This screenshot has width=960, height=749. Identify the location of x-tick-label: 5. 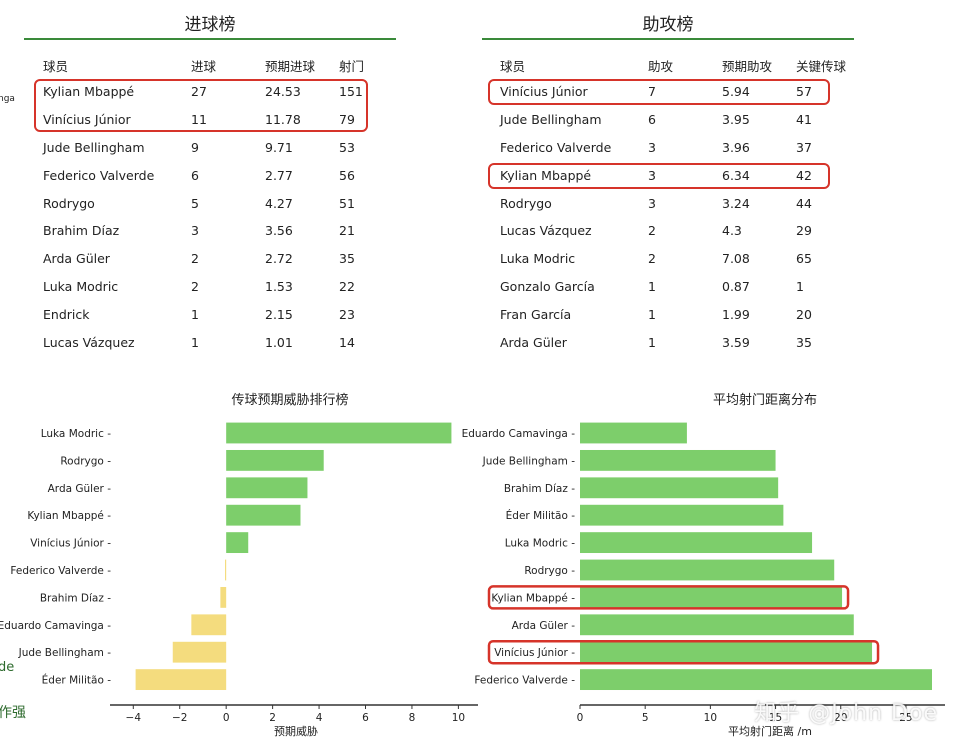
(645, 718).